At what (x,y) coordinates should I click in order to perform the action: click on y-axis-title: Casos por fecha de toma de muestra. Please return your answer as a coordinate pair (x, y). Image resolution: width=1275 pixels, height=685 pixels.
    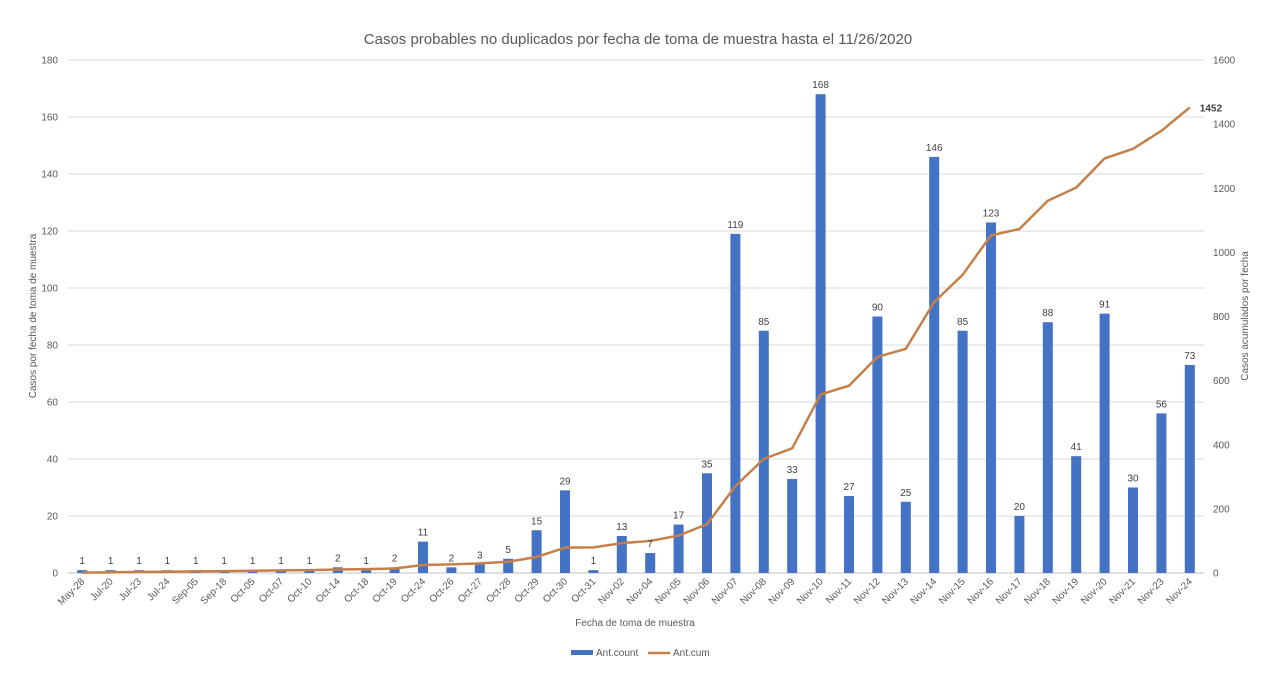
    Looking at the image, I should click on (33, 315).